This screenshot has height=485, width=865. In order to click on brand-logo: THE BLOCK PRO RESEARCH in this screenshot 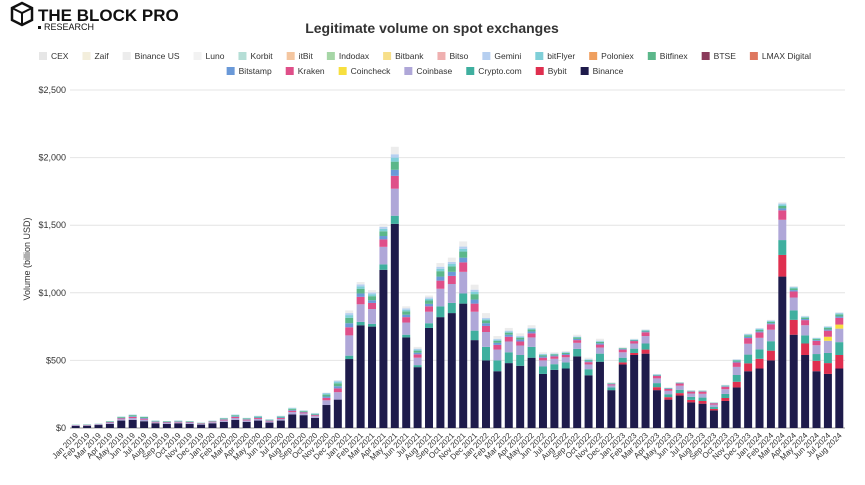, I will do `click(95, 17)`.